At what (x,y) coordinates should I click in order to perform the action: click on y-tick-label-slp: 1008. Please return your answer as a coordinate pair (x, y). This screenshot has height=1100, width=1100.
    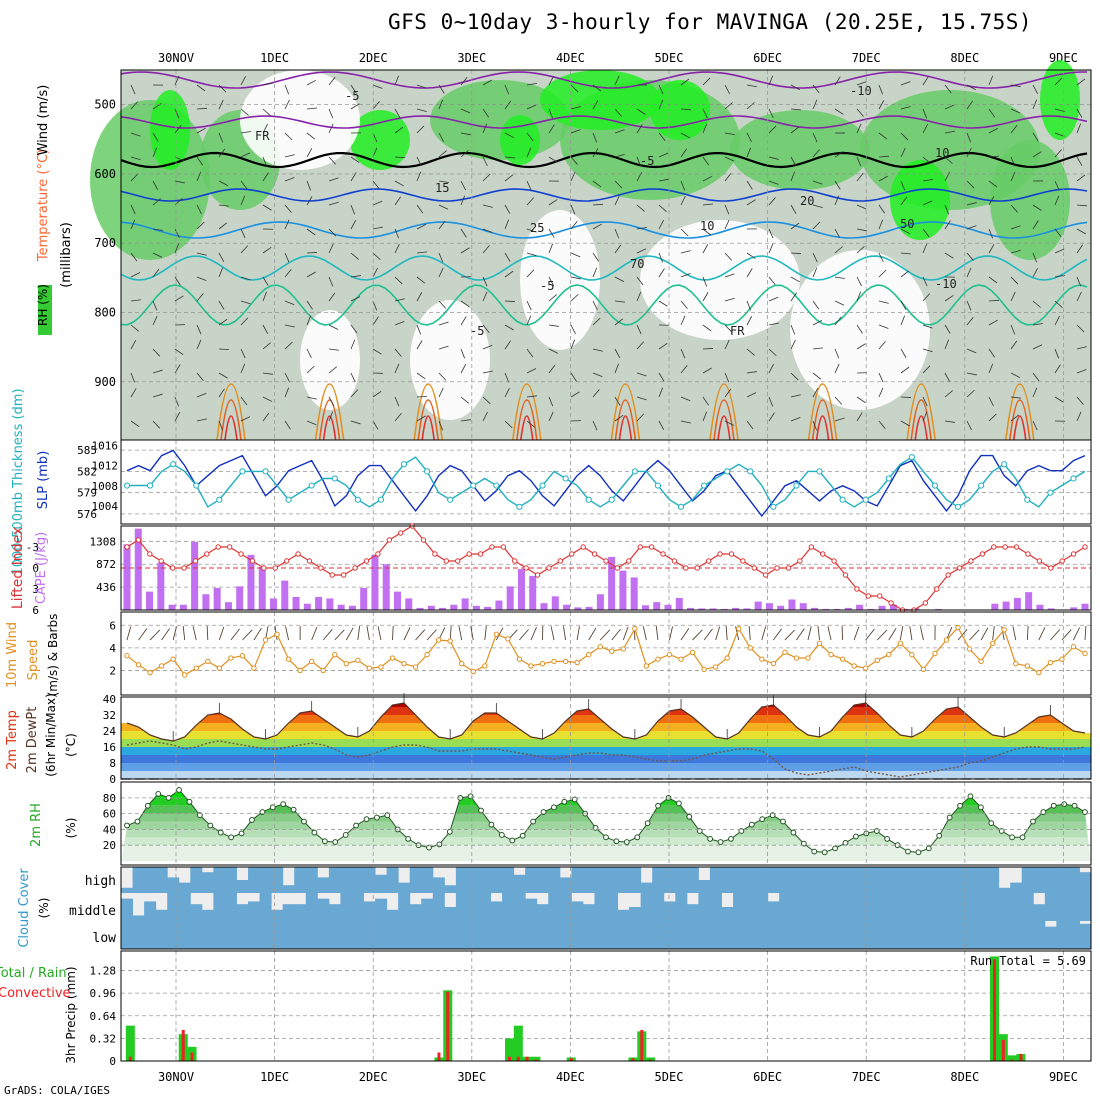
    Looking at the image, I should click on (105, 486).